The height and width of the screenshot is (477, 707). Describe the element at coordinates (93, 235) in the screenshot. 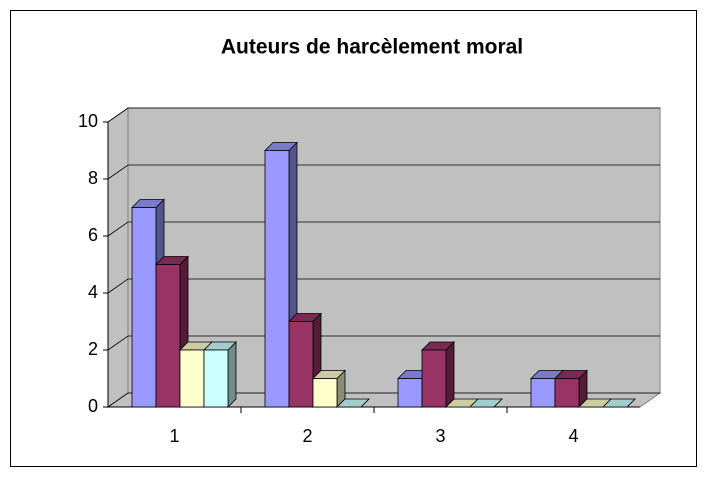

I see `y-tick-label: 6` at that location.